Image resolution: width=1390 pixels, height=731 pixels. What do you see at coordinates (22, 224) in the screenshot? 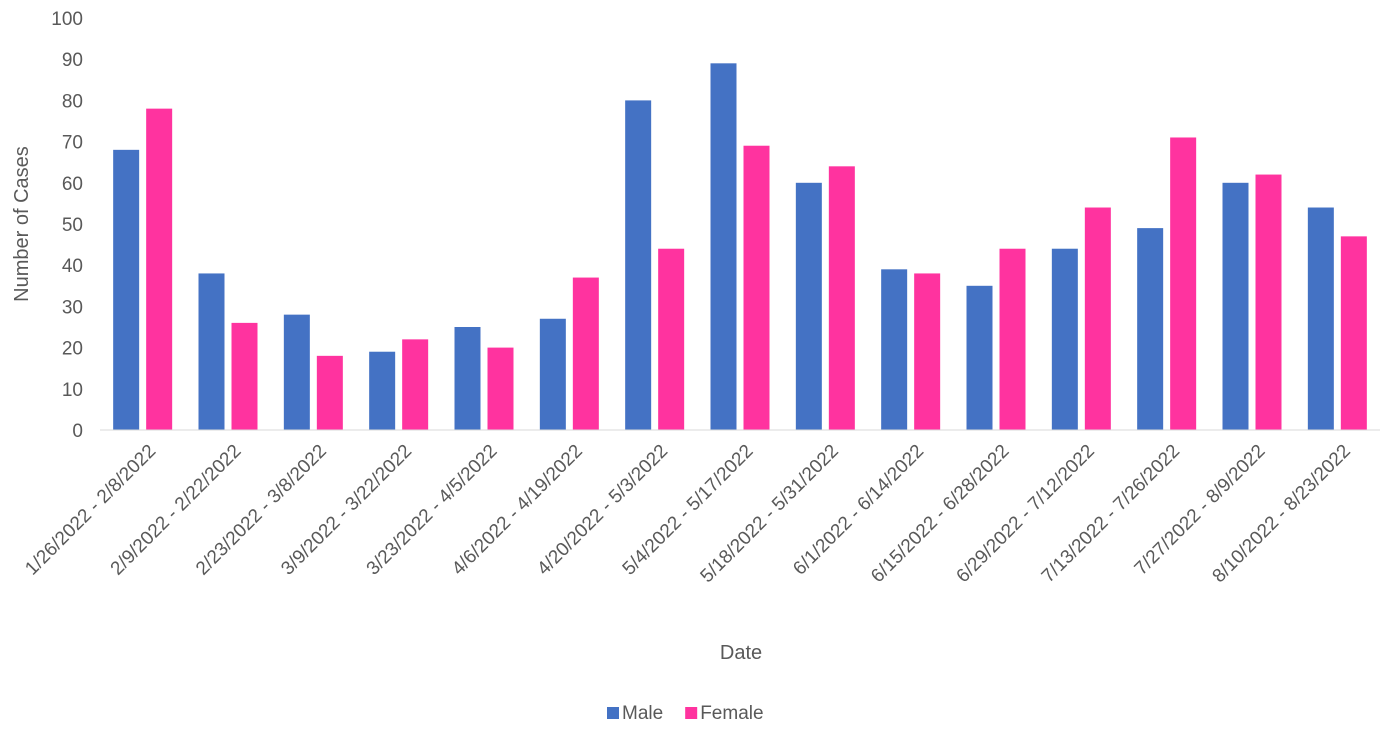
I see `y-axis-title: Number of Cases` at bounding box center [22, 224].